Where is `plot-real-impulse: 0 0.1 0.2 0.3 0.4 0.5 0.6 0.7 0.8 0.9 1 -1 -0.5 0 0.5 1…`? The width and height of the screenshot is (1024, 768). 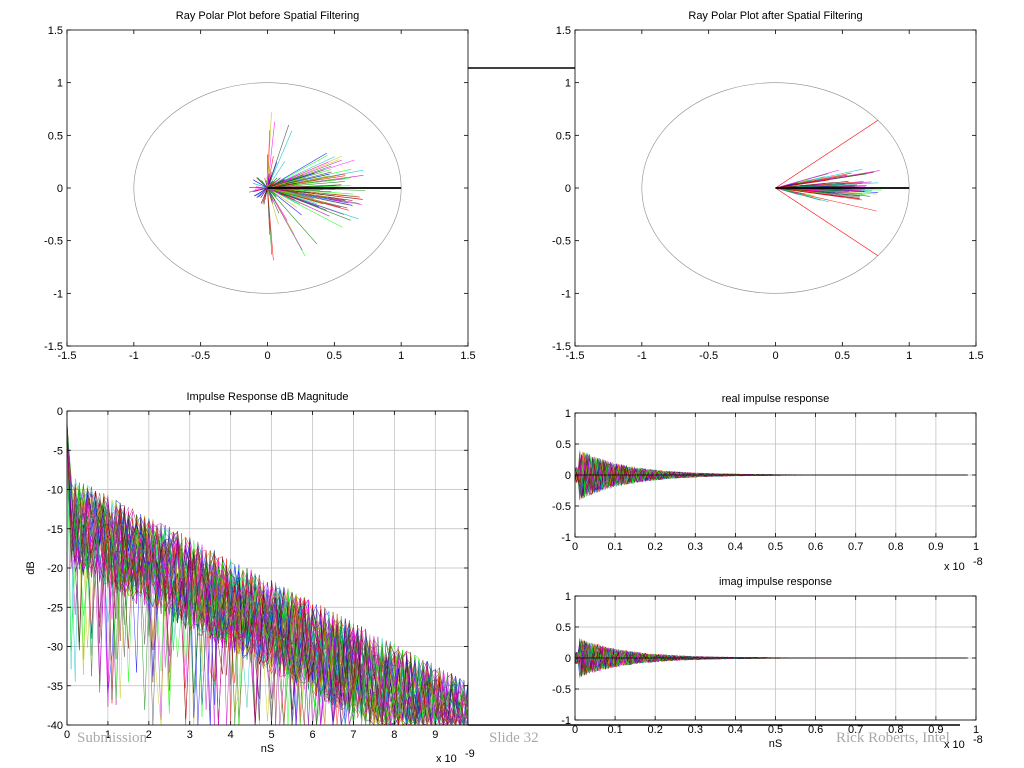 plot-real-impulse: 0 0.1 0.2 0.3 0.4 0.5 0.6 0.7 0.8 0.9 1 -1 -0.5 0 0.5 1… is located at coordinates (767, 483).